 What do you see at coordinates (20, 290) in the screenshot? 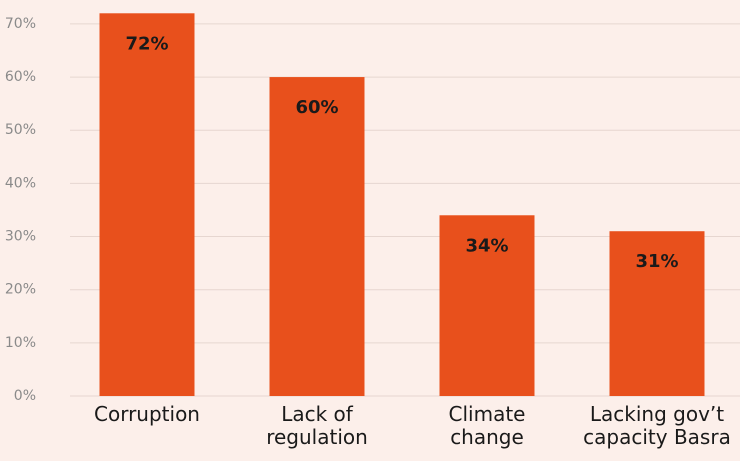
I see `y-tick-label: 20%` at bounding box center [20, 290].